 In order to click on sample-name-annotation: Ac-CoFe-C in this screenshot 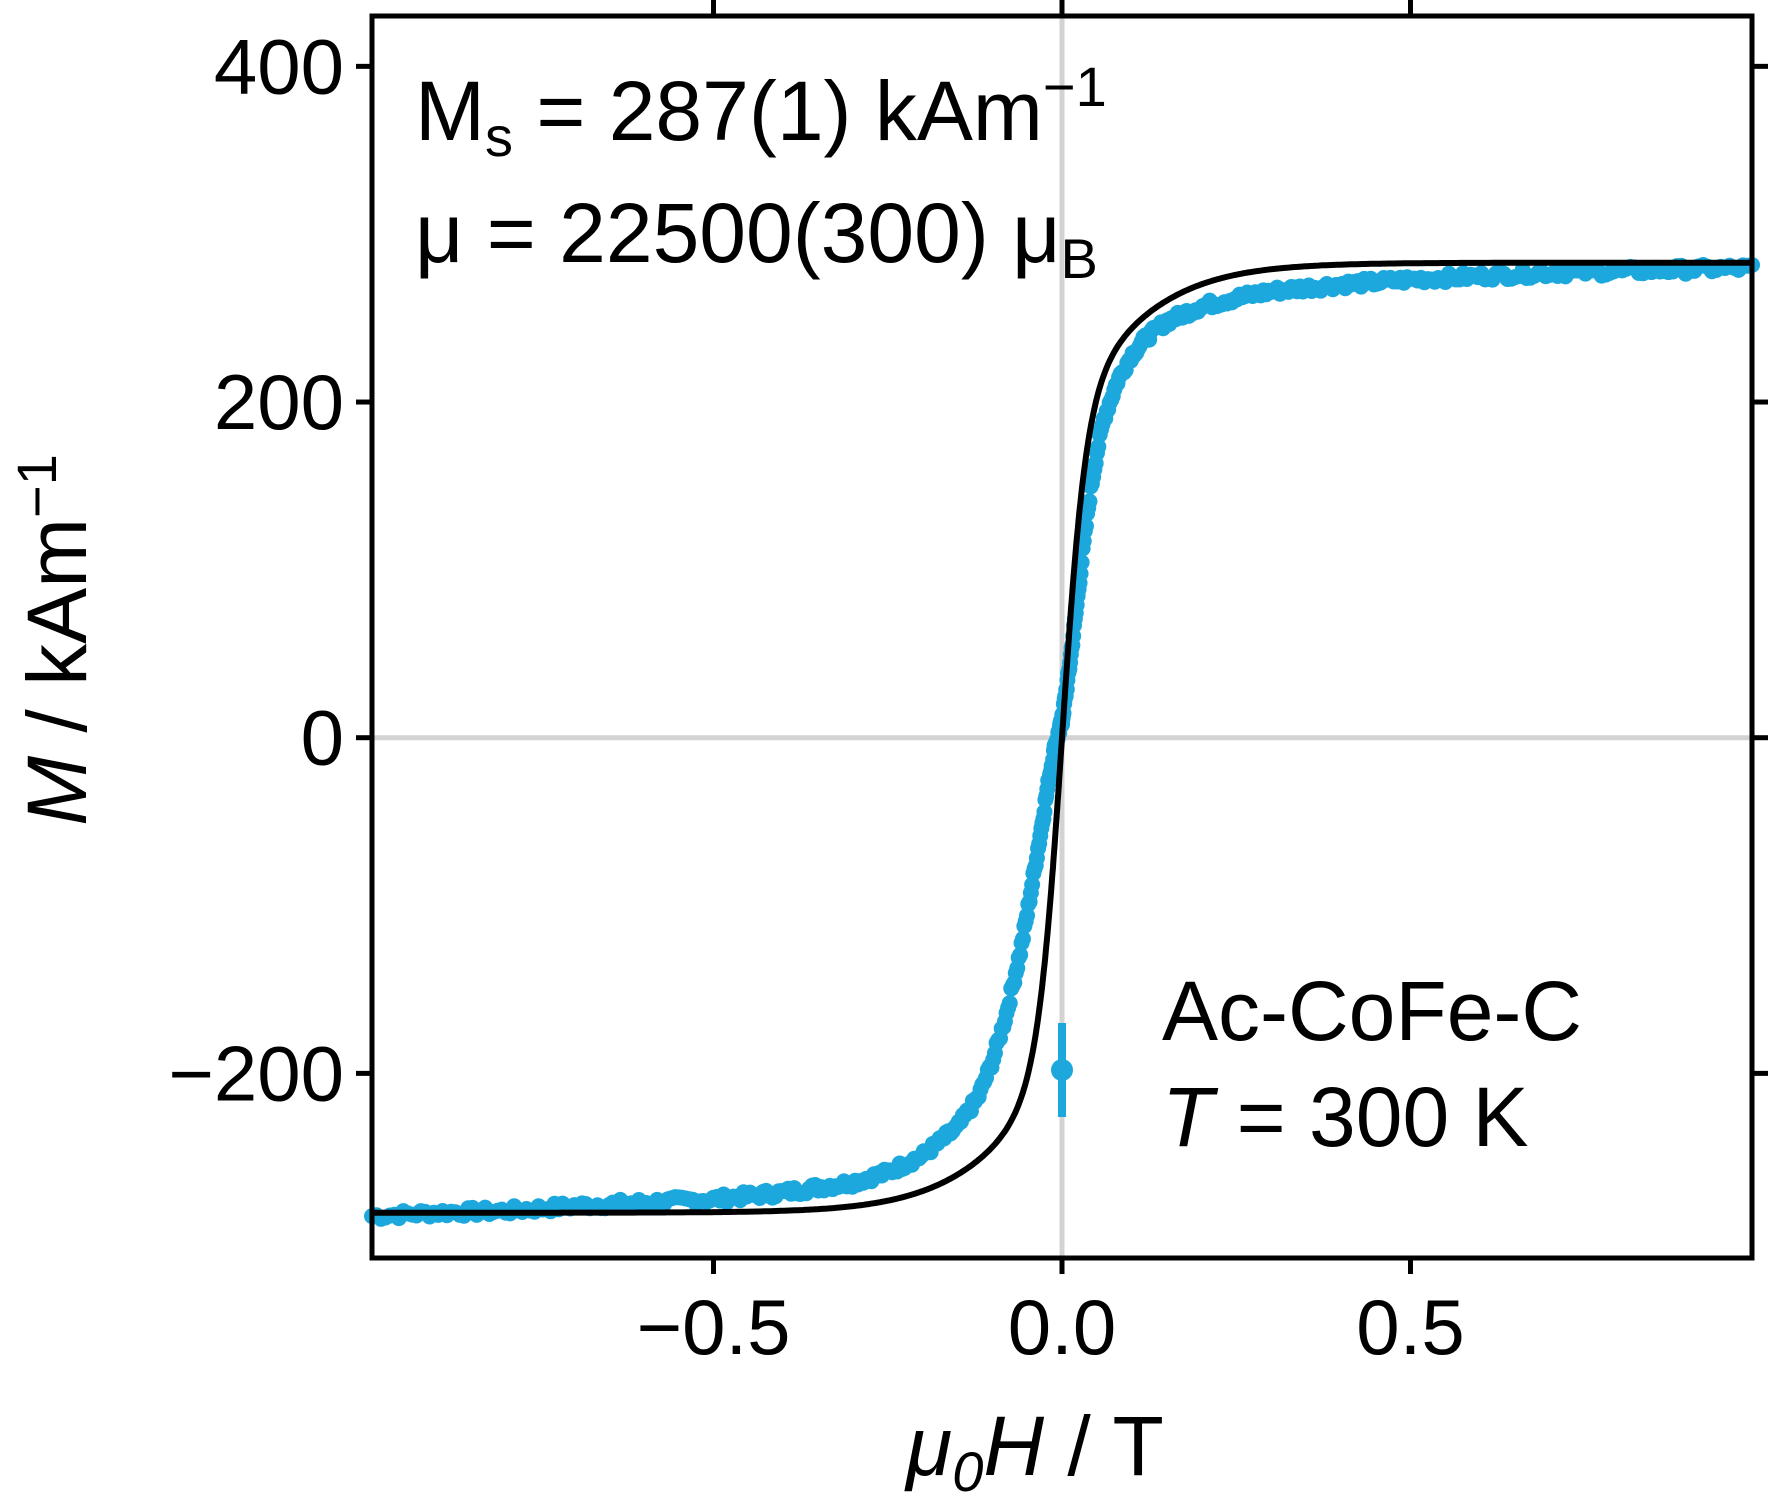, I will do `click(1372, 1011)`.